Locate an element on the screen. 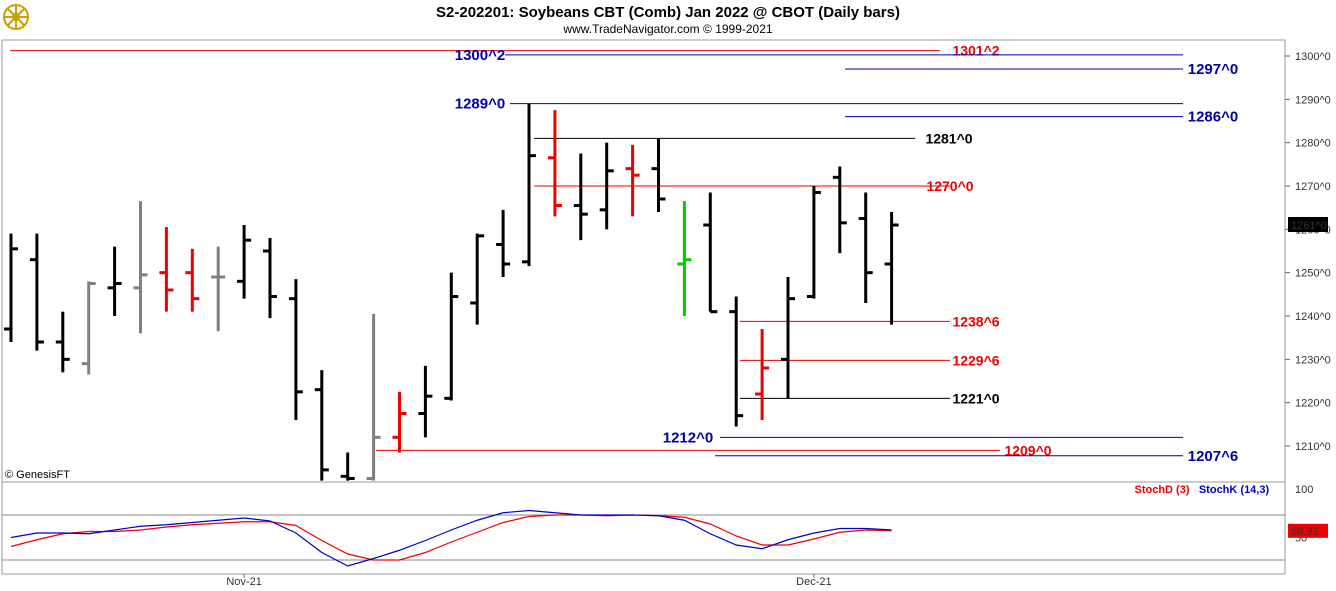  date-tick-label: Dec-21 is located at coordinates (813, 582).